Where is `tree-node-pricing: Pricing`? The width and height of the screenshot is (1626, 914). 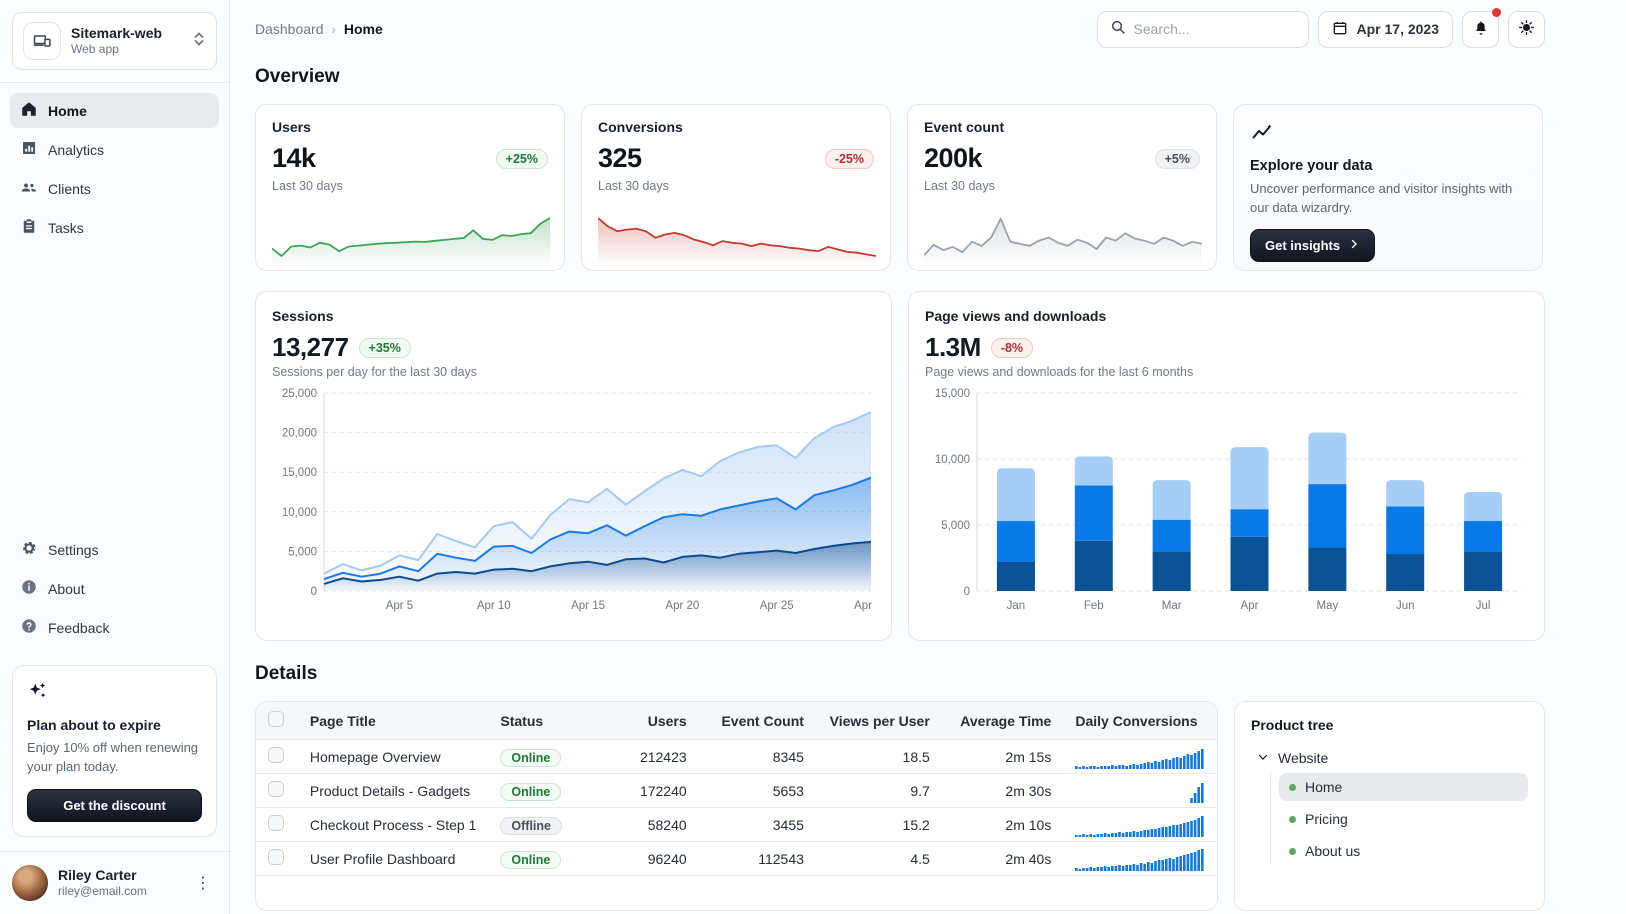
tree-node-pricing: Pricing is located at coordinates (1403, 819).